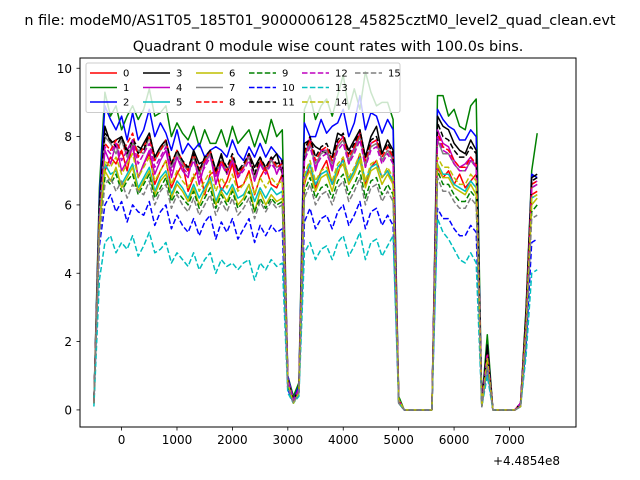 This screenshot has width=640, height=480. I want to click on x-tick-label: 3000, so click(288, 440).